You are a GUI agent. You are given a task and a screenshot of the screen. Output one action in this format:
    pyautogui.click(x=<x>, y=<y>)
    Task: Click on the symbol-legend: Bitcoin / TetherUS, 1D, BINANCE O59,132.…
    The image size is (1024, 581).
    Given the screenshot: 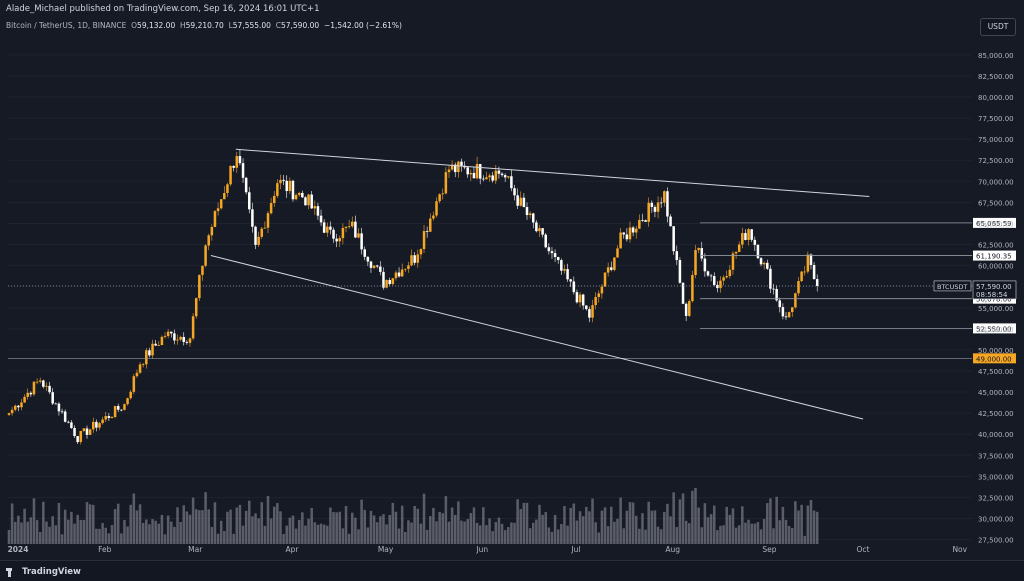 What is the action you would take?
    pyautogui.click(x=204, y=25)
    